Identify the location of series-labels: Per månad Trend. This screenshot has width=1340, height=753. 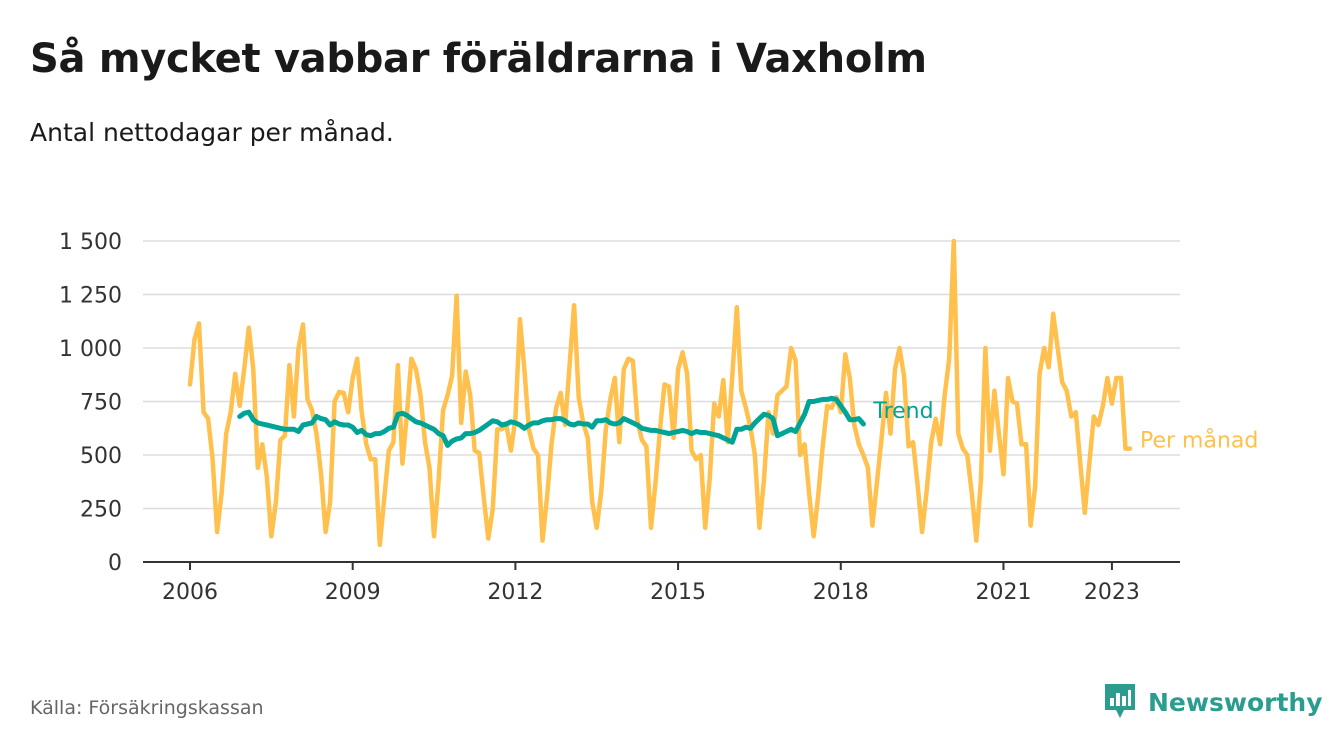
(1065, 426).